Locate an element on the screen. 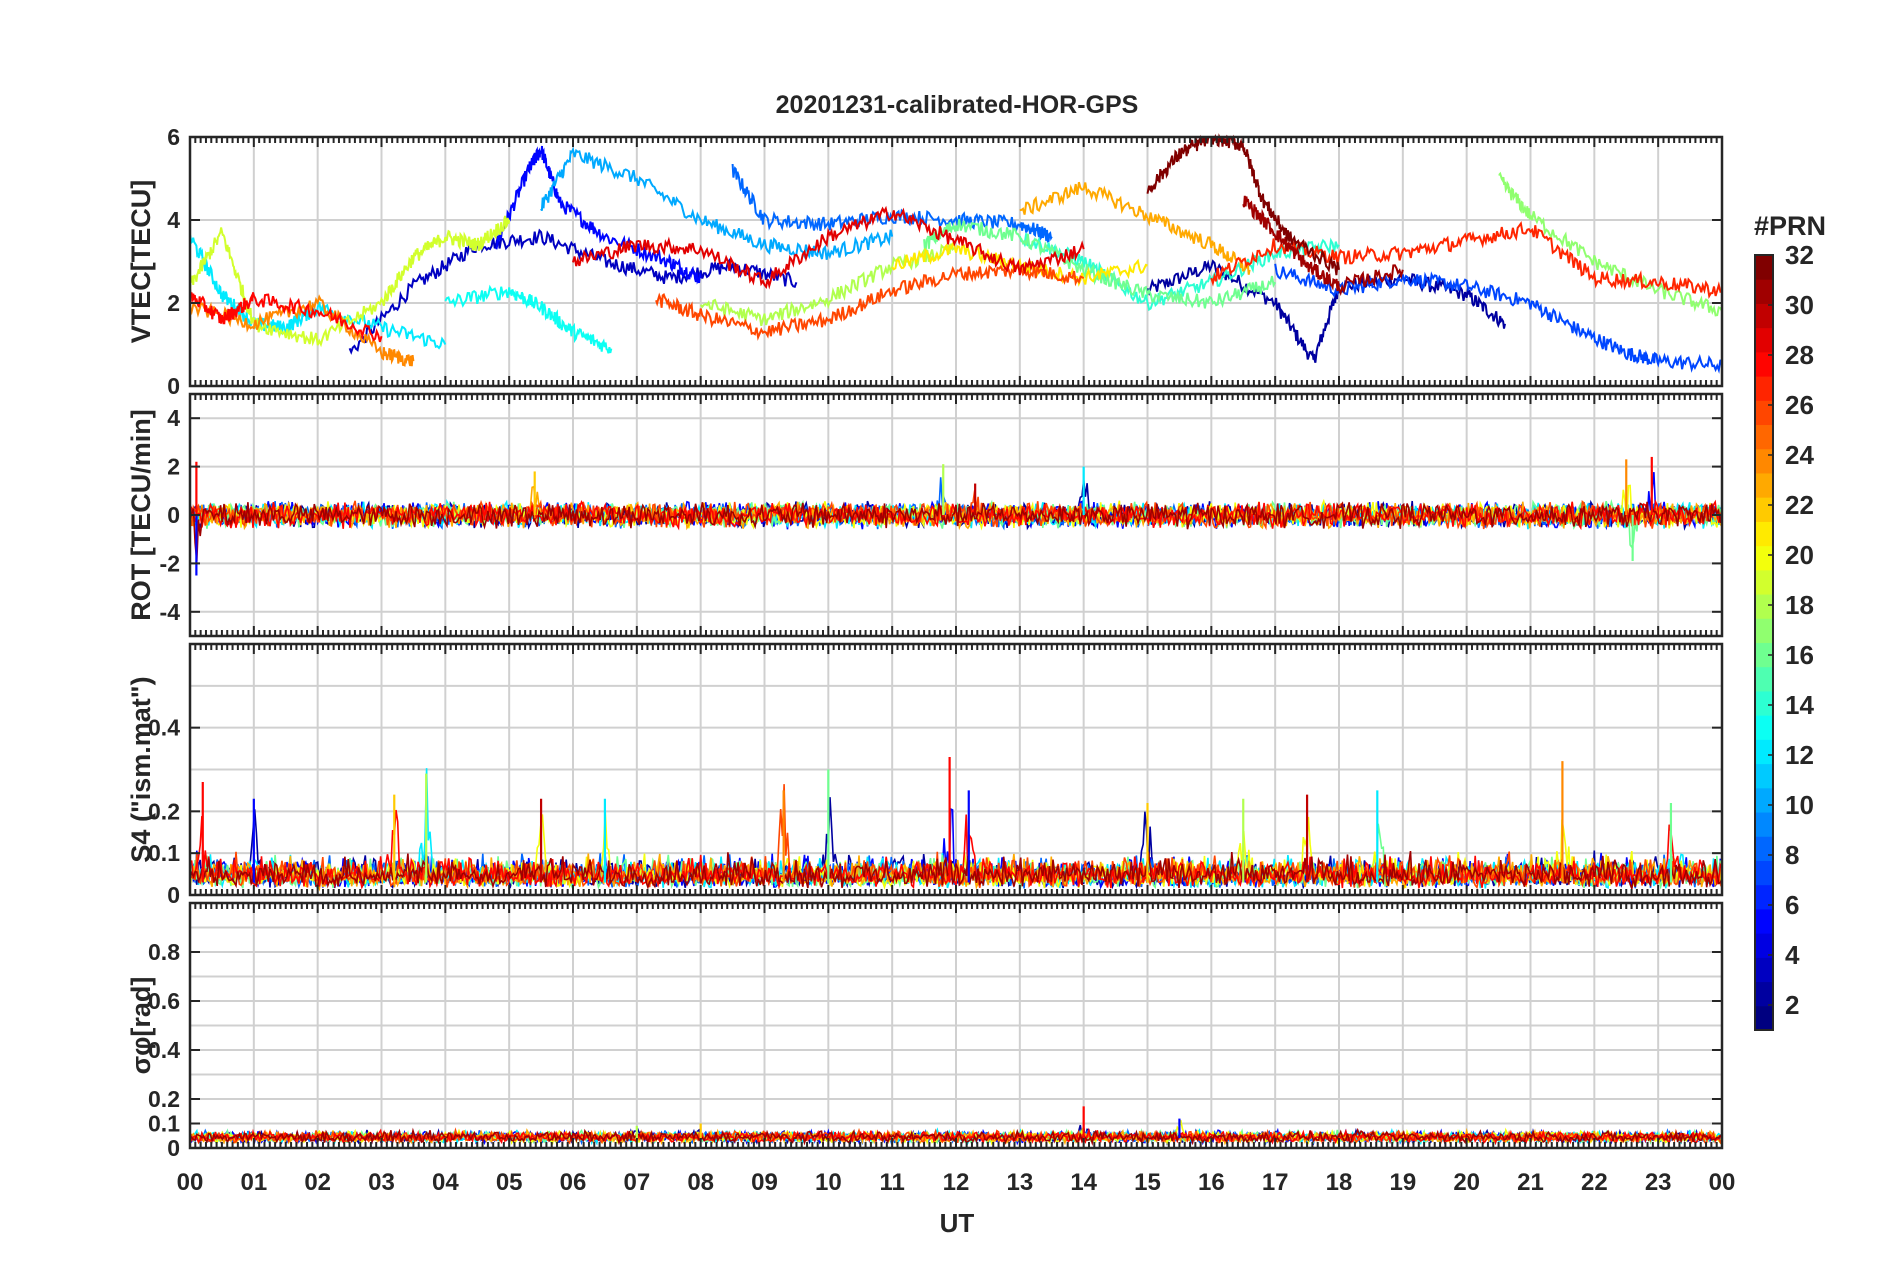 The width and height of the screenshot is (1902, 1272). x-tick-label: 08 is located at coordinates (700, 1182).